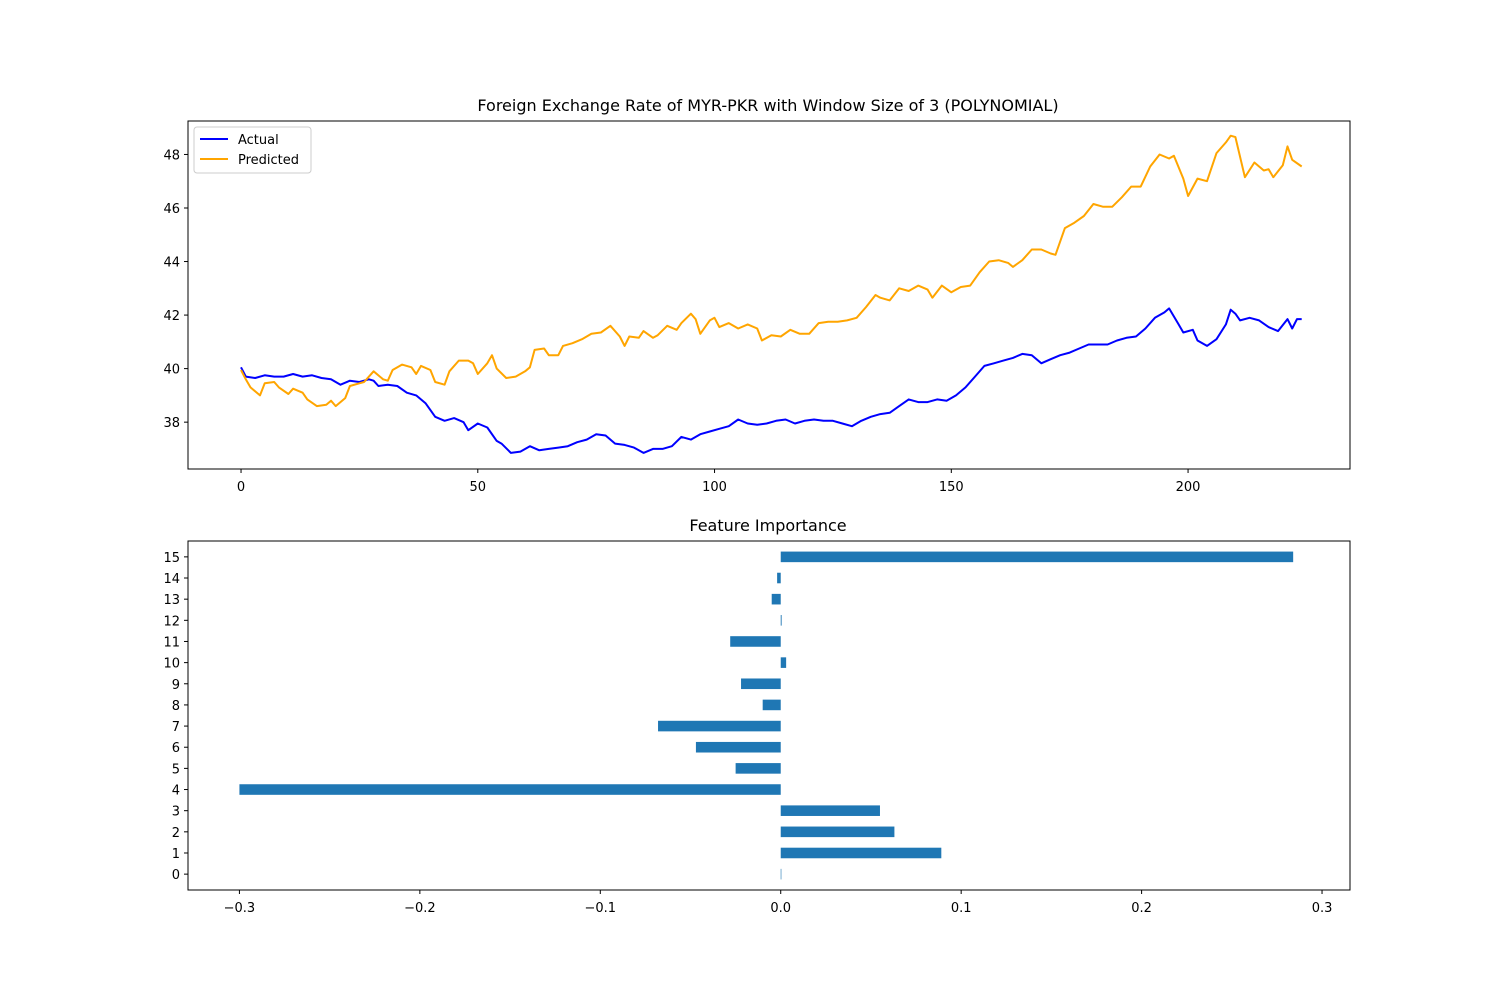  I want to click on y-tick-label: 46, so click(171, 209).